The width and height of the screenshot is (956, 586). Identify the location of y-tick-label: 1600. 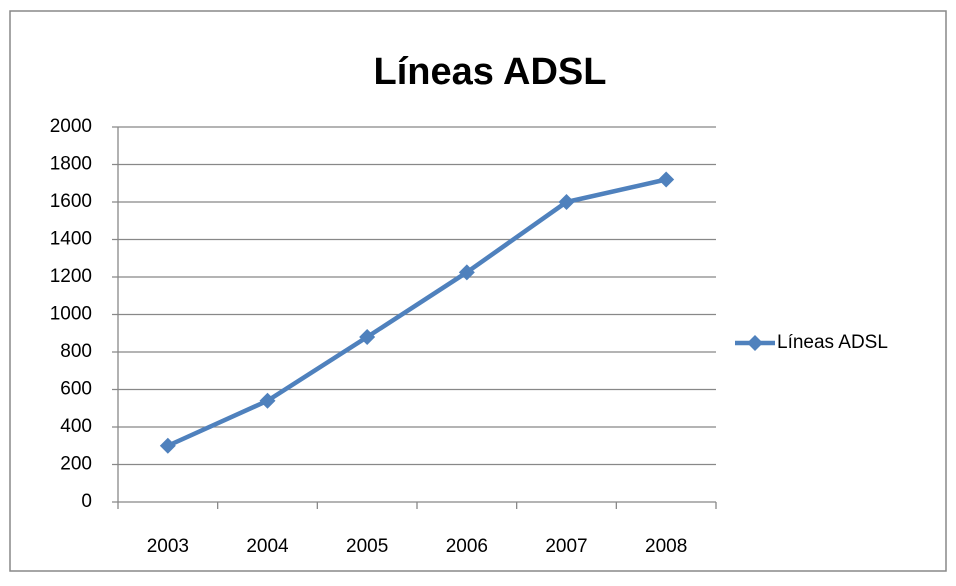
(71, 201).